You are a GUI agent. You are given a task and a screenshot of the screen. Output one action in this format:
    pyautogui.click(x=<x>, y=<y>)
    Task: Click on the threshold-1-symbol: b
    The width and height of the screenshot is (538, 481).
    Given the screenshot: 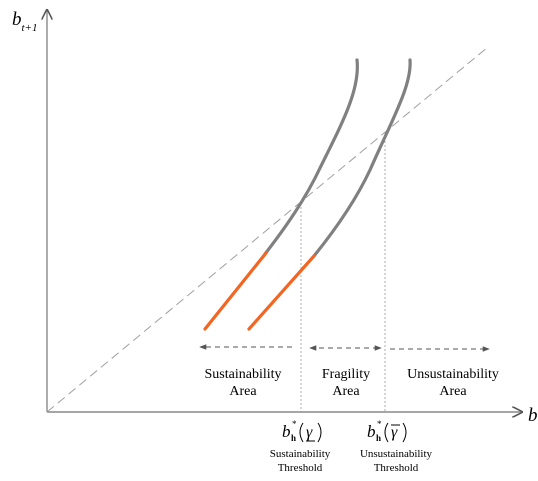 What is the action you would take?
    pyautogui.click(x=286, y=431)
    